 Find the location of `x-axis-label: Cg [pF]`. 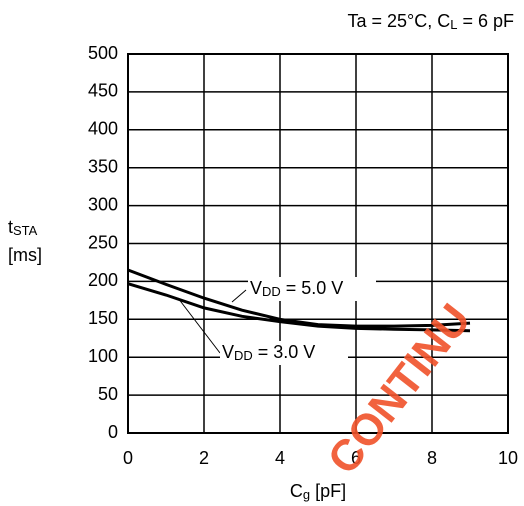

x-axis-label: Cg [pF] is located at coordinates (318, 492).